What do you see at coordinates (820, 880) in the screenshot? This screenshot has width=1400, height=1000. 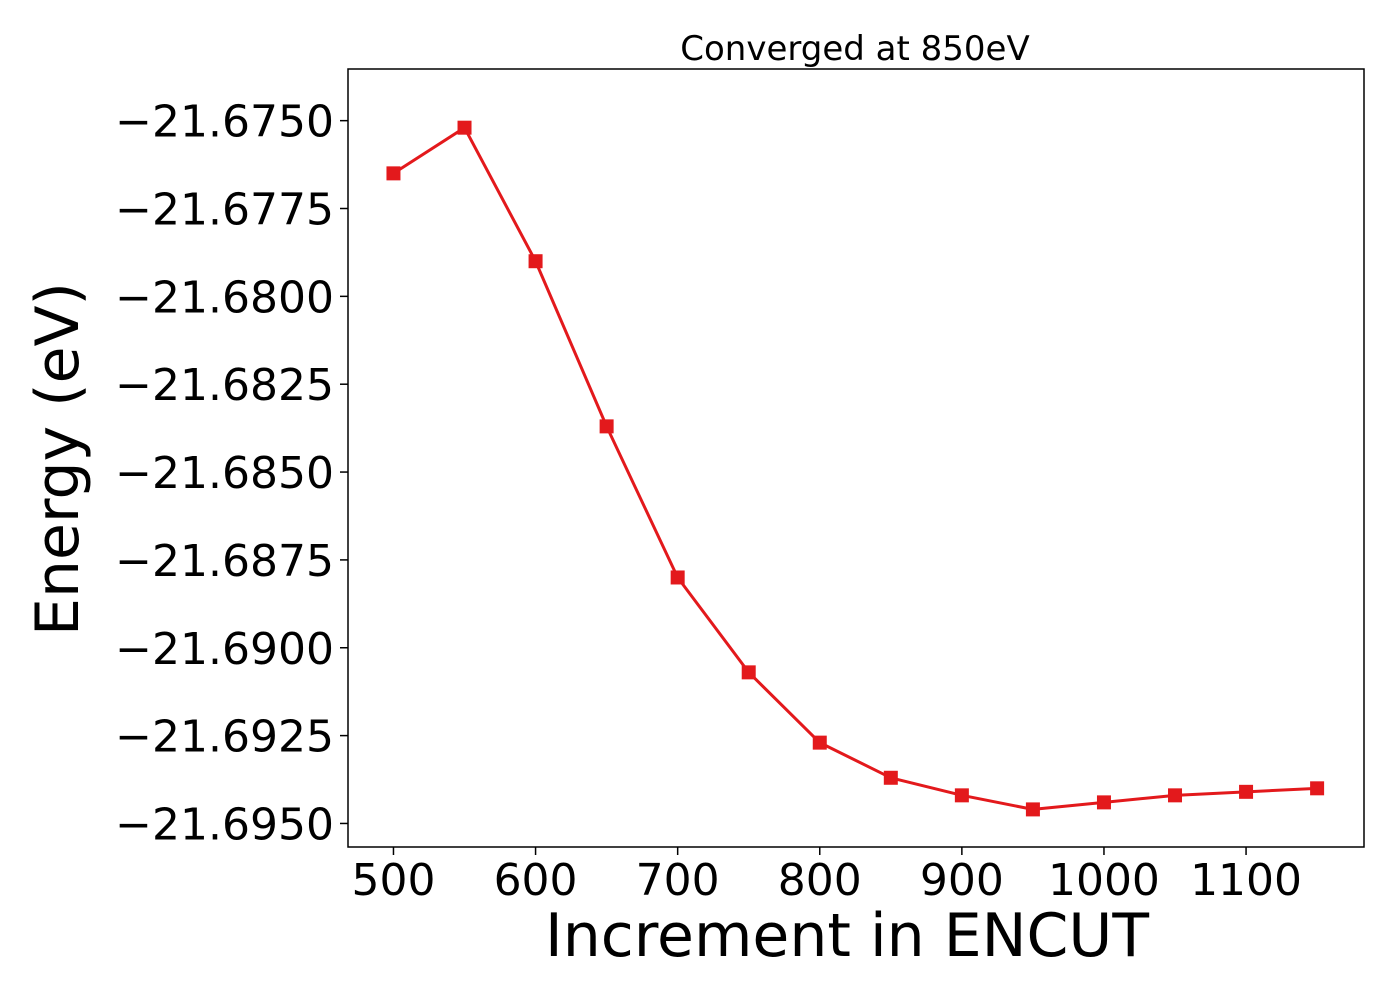 I see `x-tick-label: 800` at bounding box center [820, 880].